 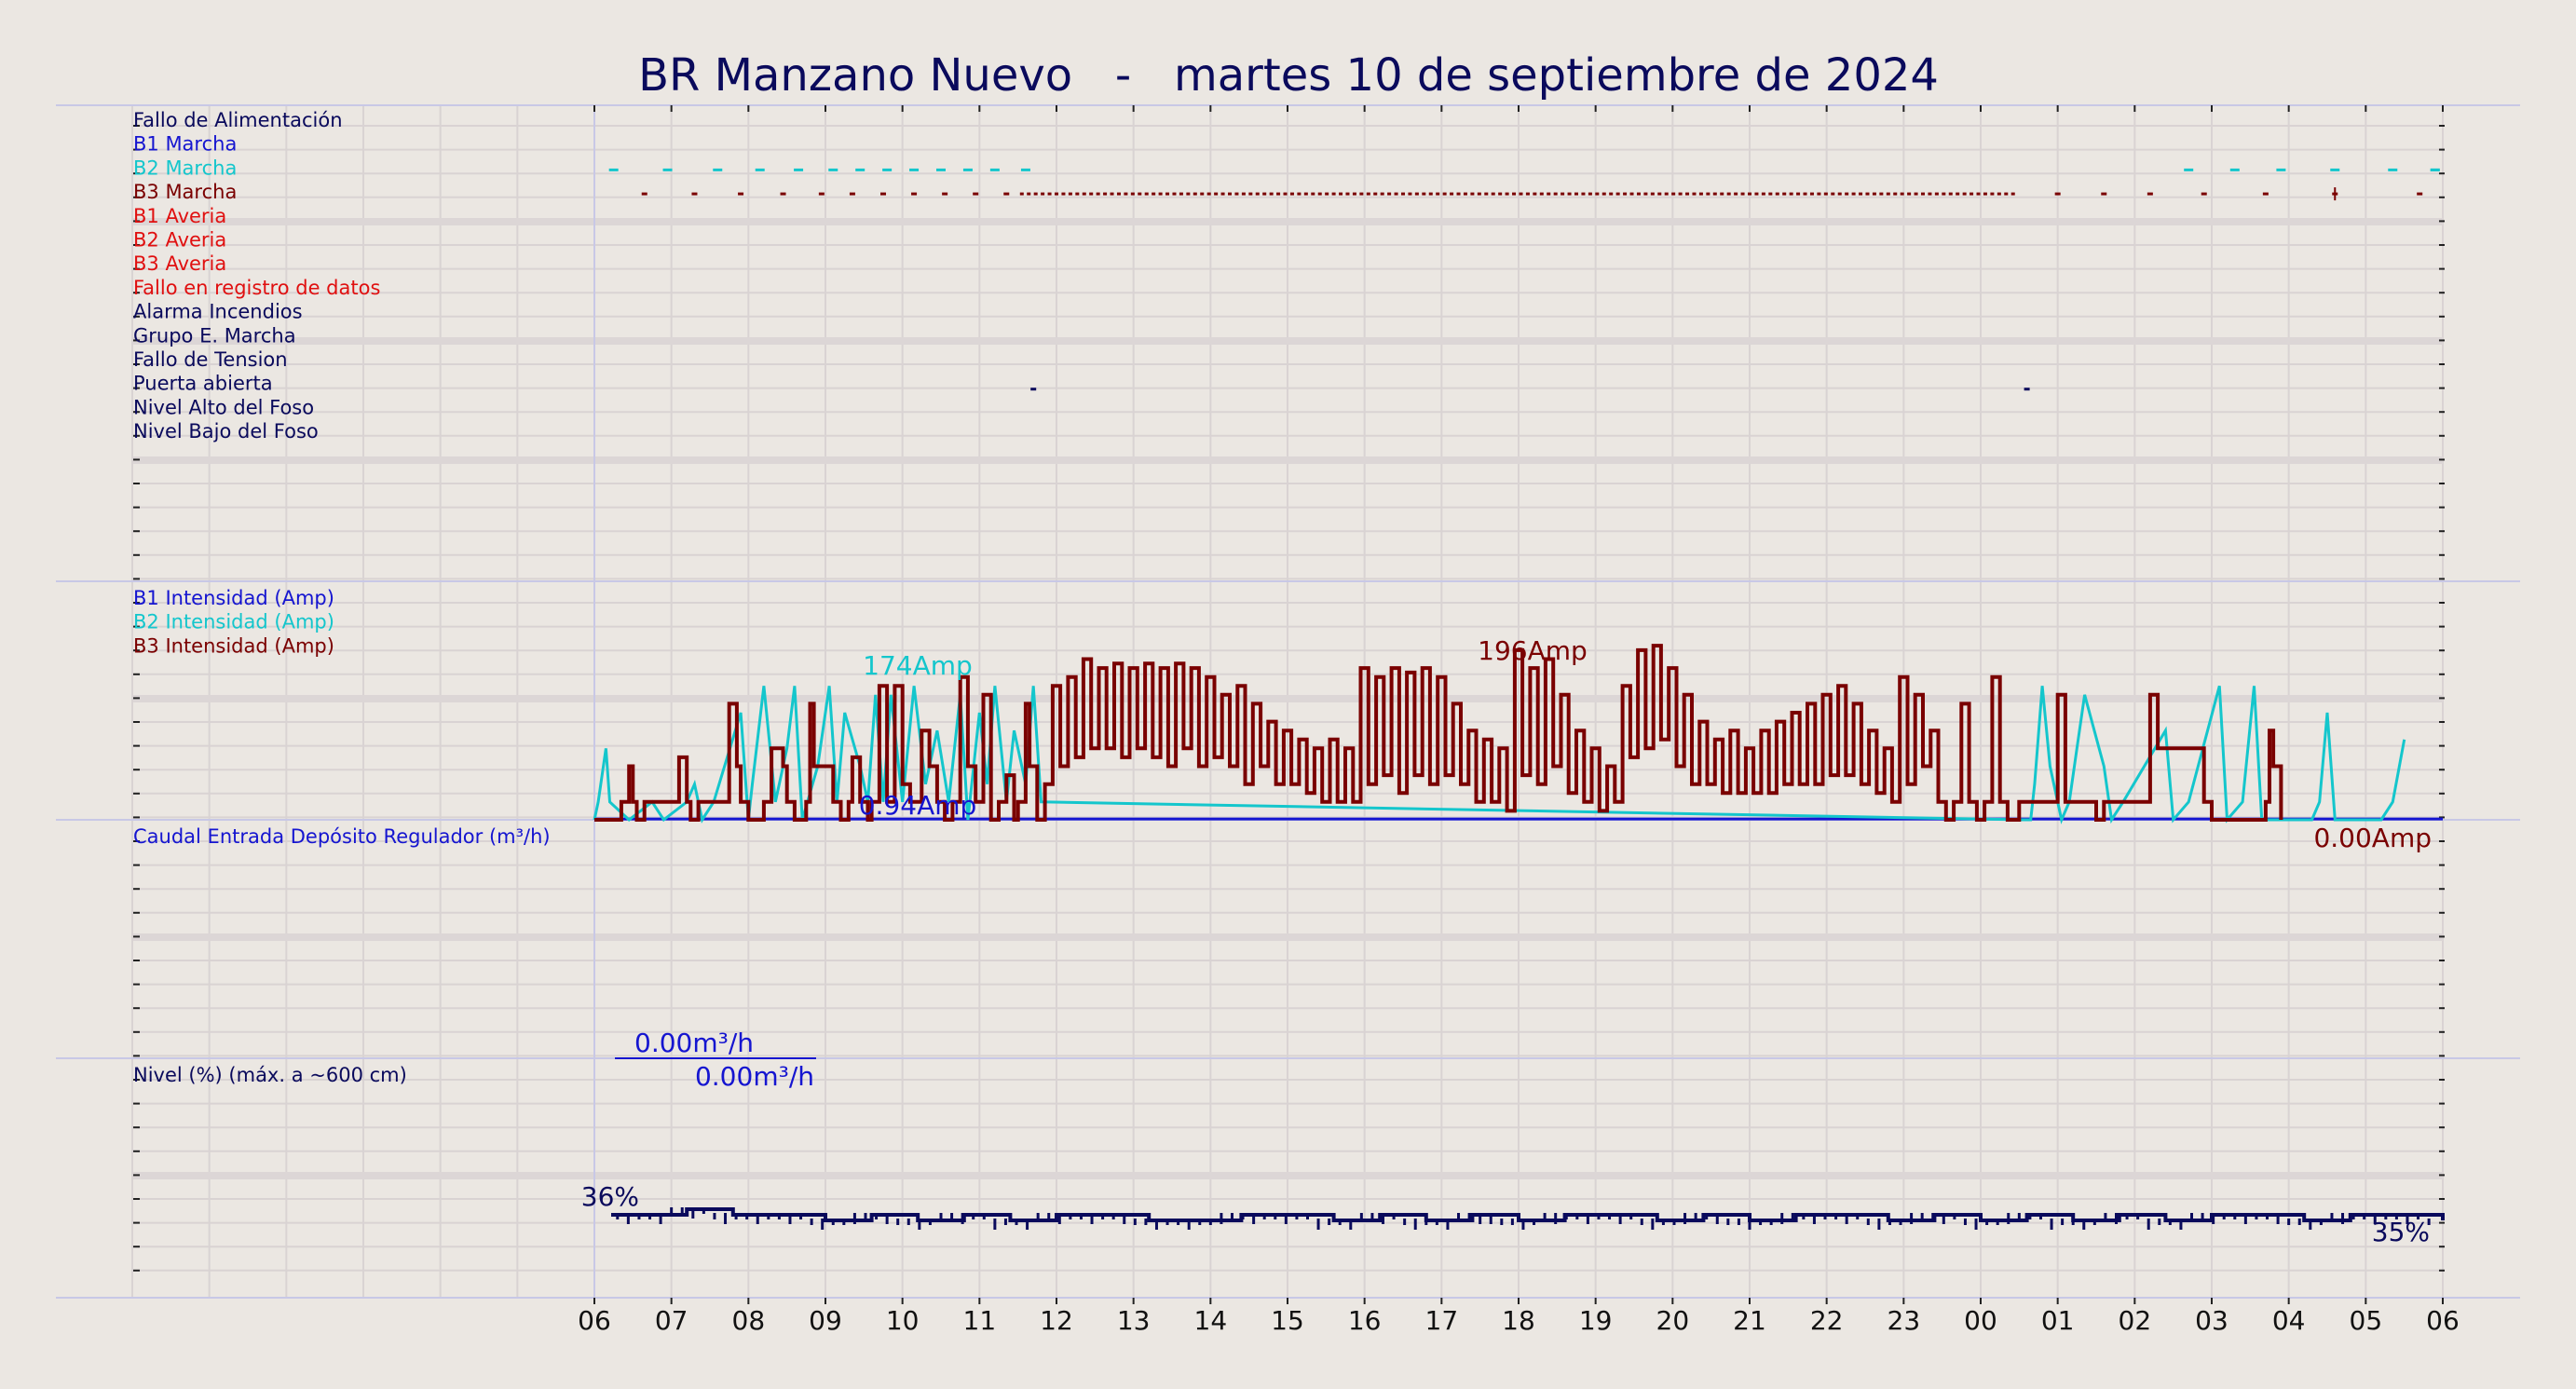 I want to click on annotation-b3-last: 0.00Amp, so click(x=2372, y=838).